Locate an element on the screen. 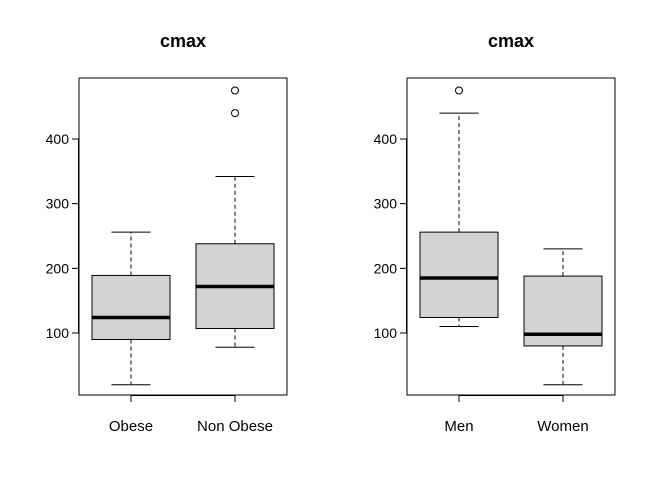  x-tick-label: Non Obese is located at coordinates (235, 426).